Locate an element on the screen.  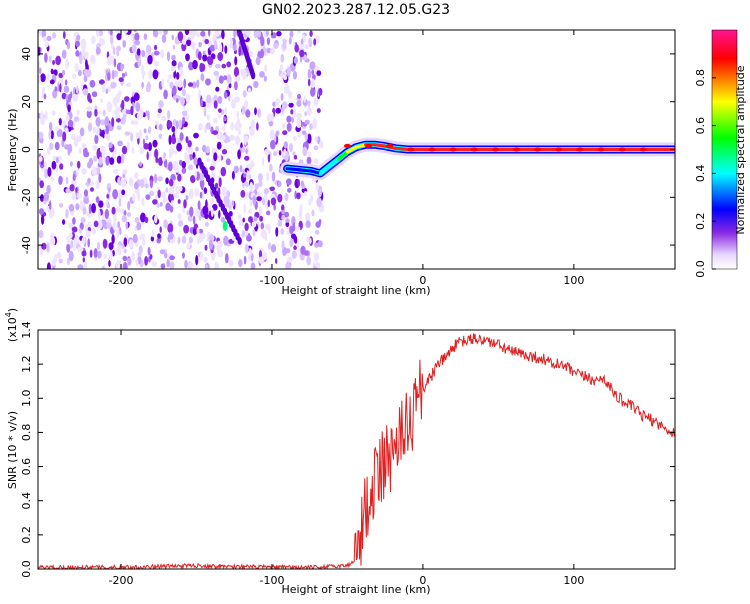
noise-streak is located at coordinates (239, 240).